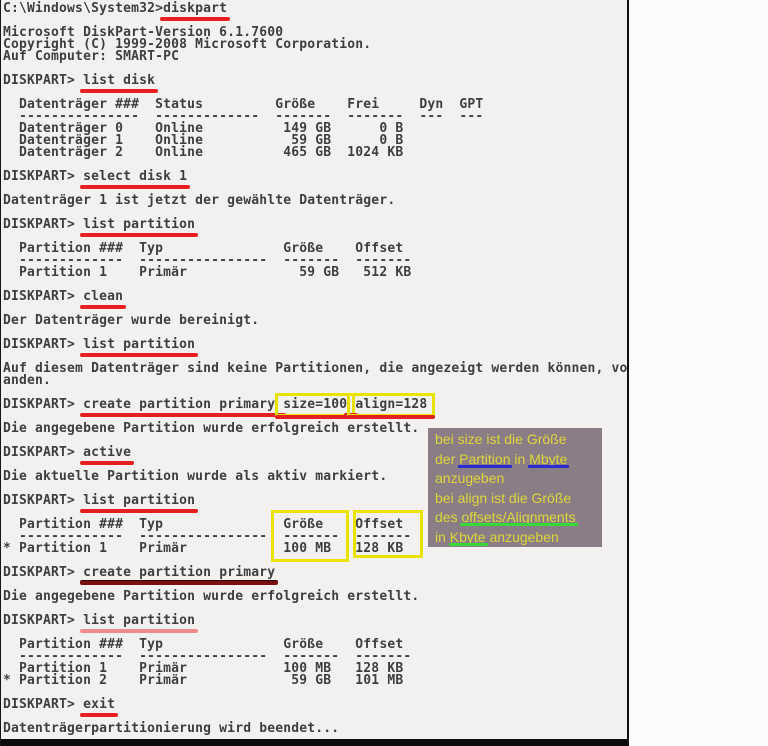  What do you see at coordinates (131, 320) in the screenshot?
I see `console-text: Der Datenträger wurde bereinigt.` at bounding box center [131, 320].